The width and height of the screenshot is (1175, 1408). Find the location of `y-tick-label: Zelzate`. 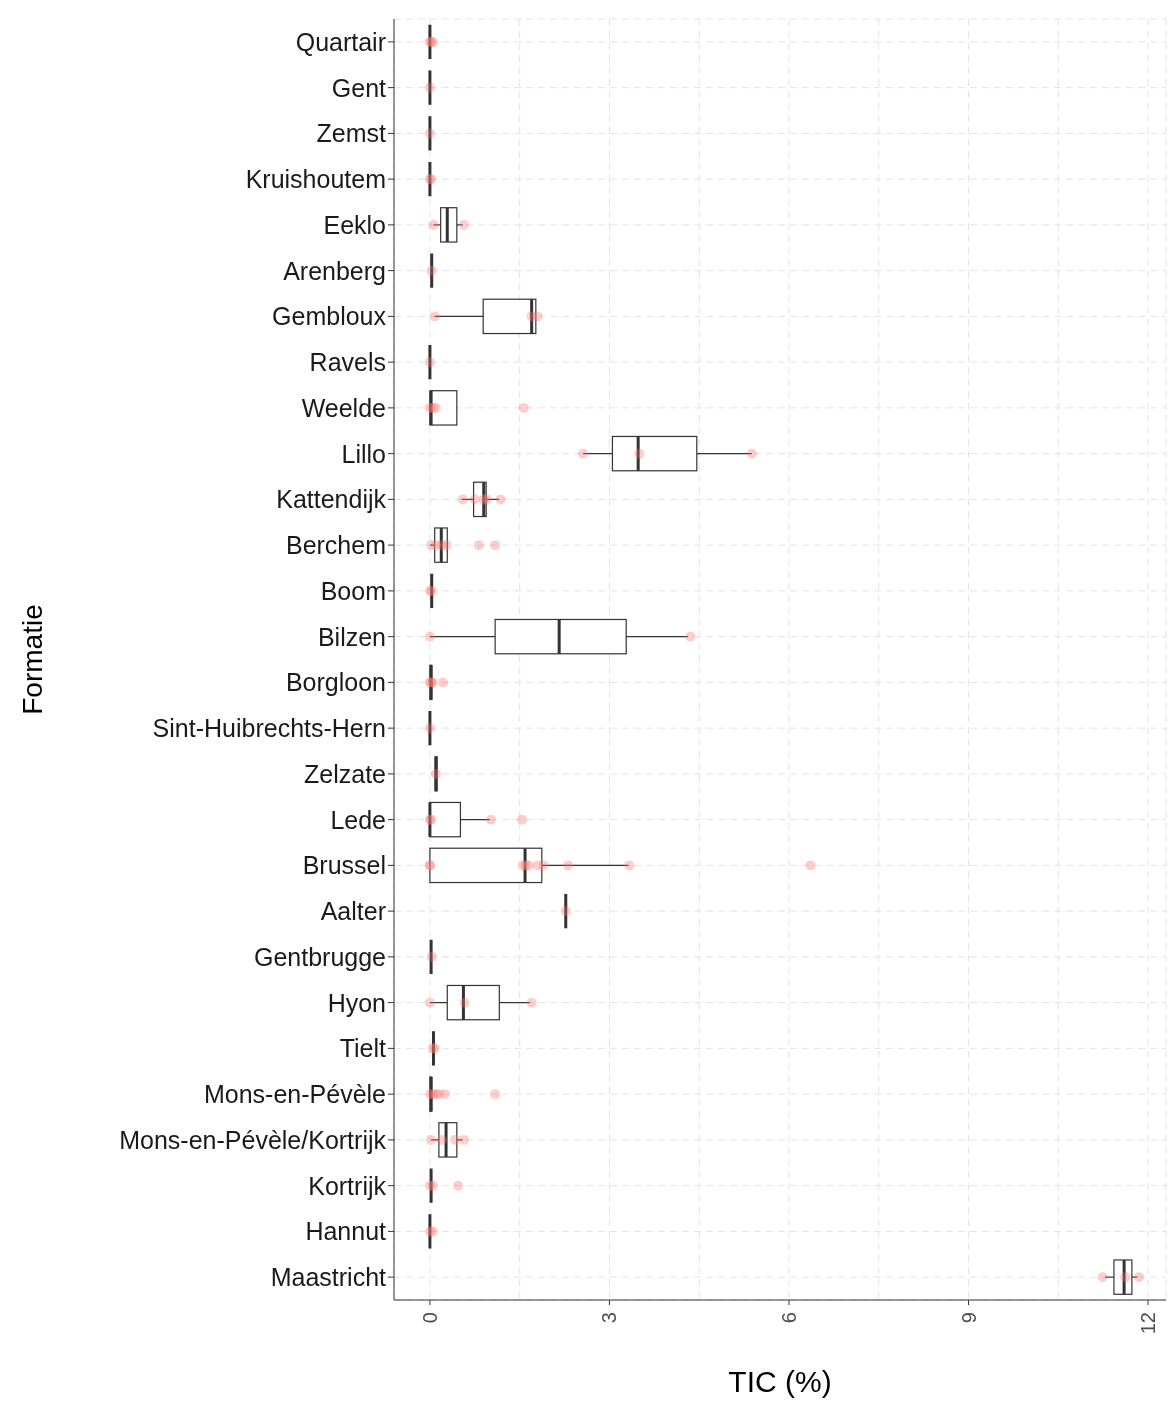

y-tick-label: Zelzate is located at coordinates (345, 773).